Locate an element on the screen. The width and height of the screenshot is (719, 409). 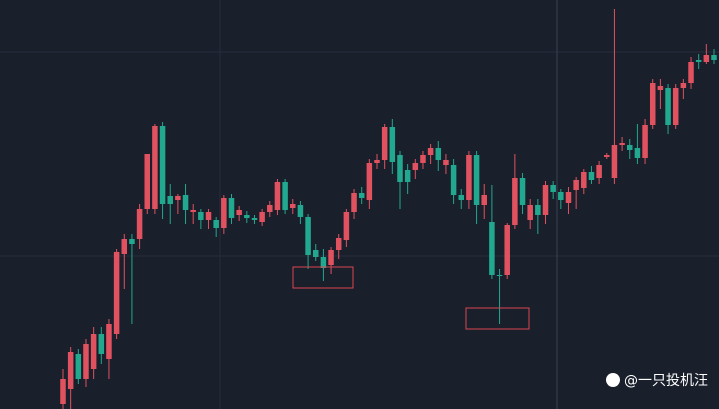
watermark: @一只投机汪 is located at coordinates (666, 381).